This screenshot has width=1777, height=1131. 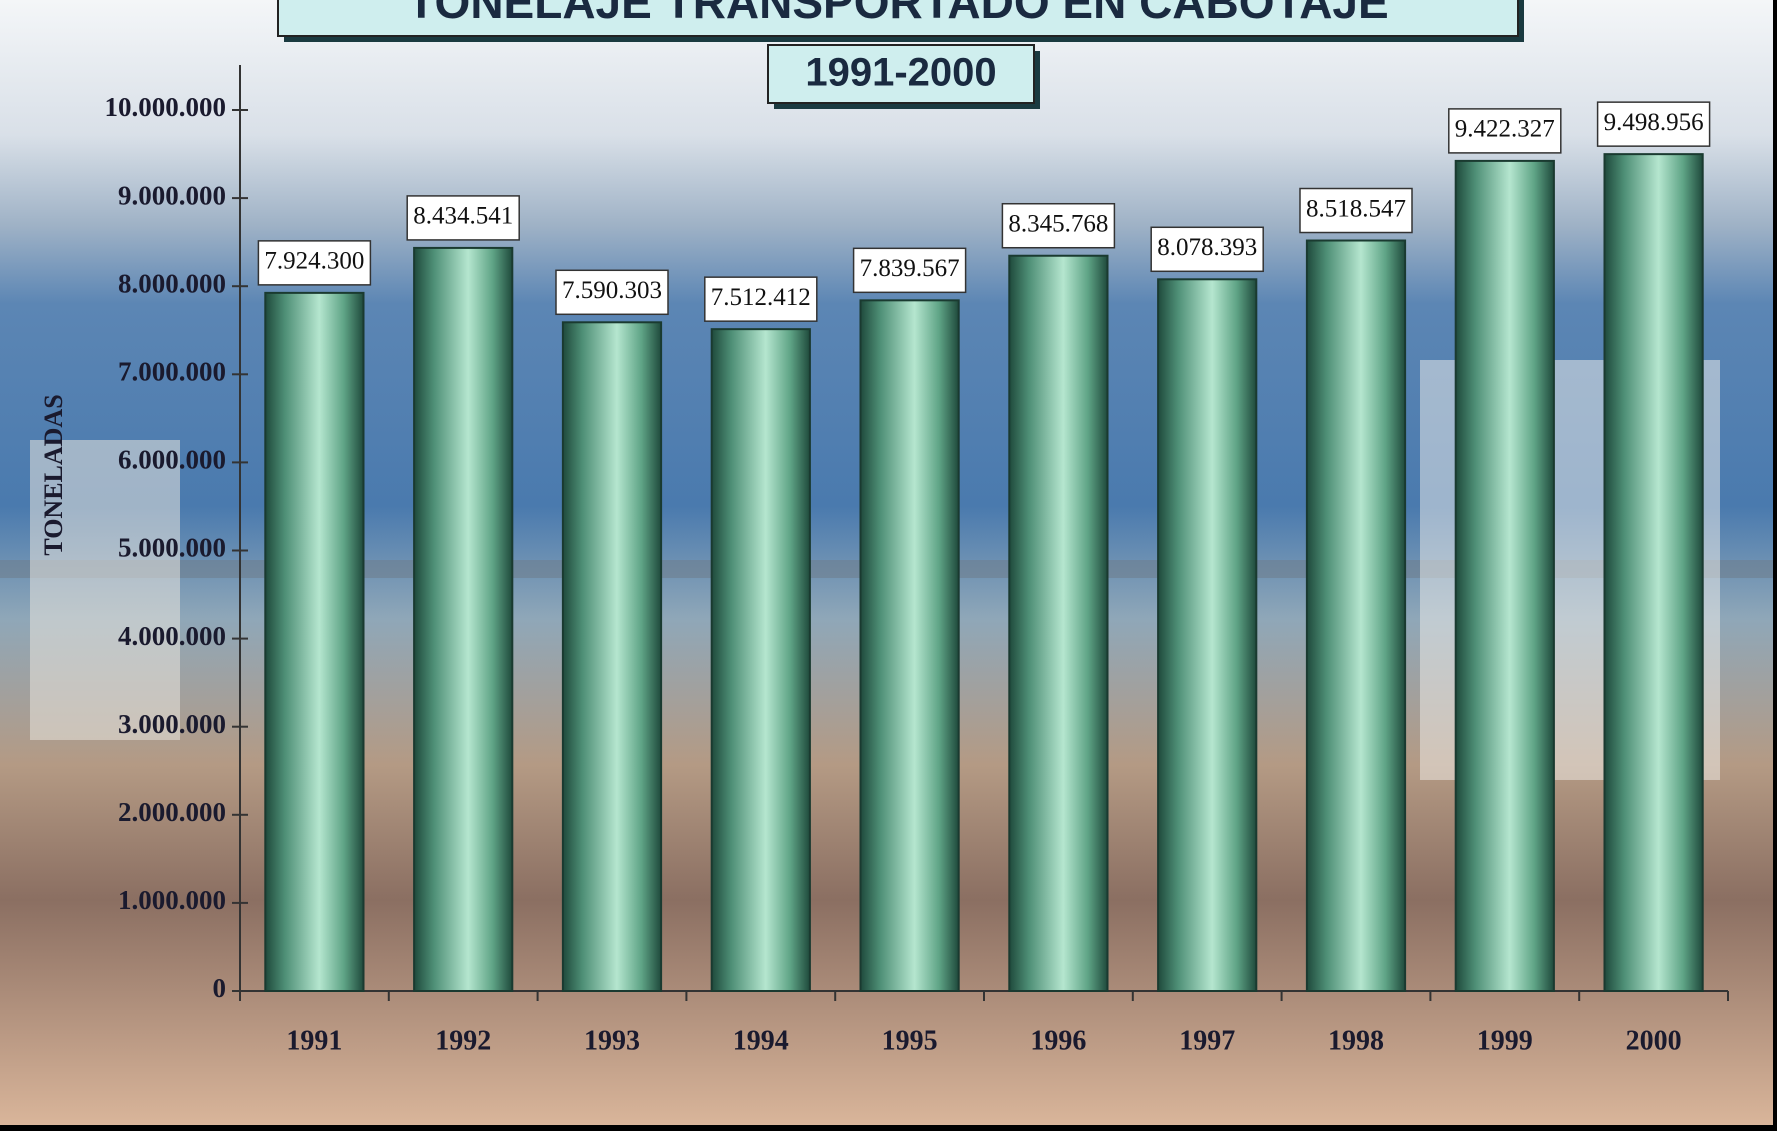 I want to click on x-tick-label: 1996, so click(x=1058, y=1040).